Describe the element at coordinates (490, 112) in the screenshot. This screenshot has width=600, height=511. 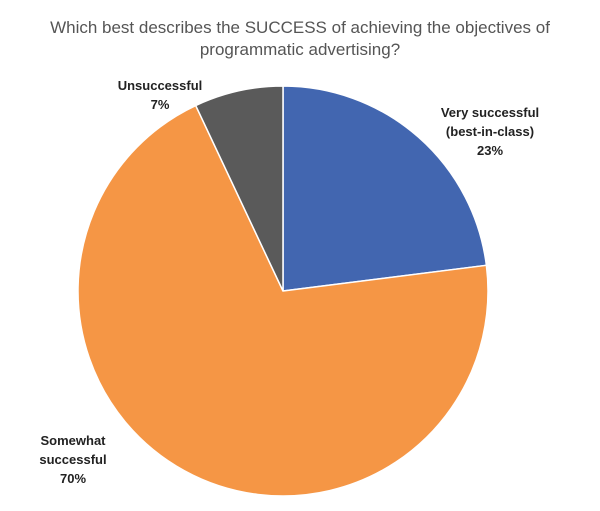
I see `slice-label-line: Very successful` at that location.